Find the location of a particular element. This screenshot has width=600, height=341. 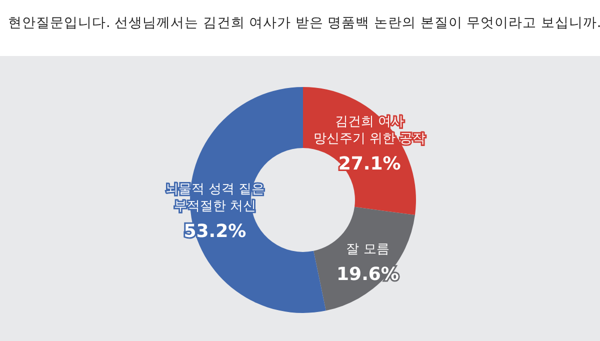

title: 현안질문입니다. 선생님께서는 김건희 여사가 받은 명품백 논란의 본질이 무엇이라고 보십니까. is located at coordinates (304, 23).